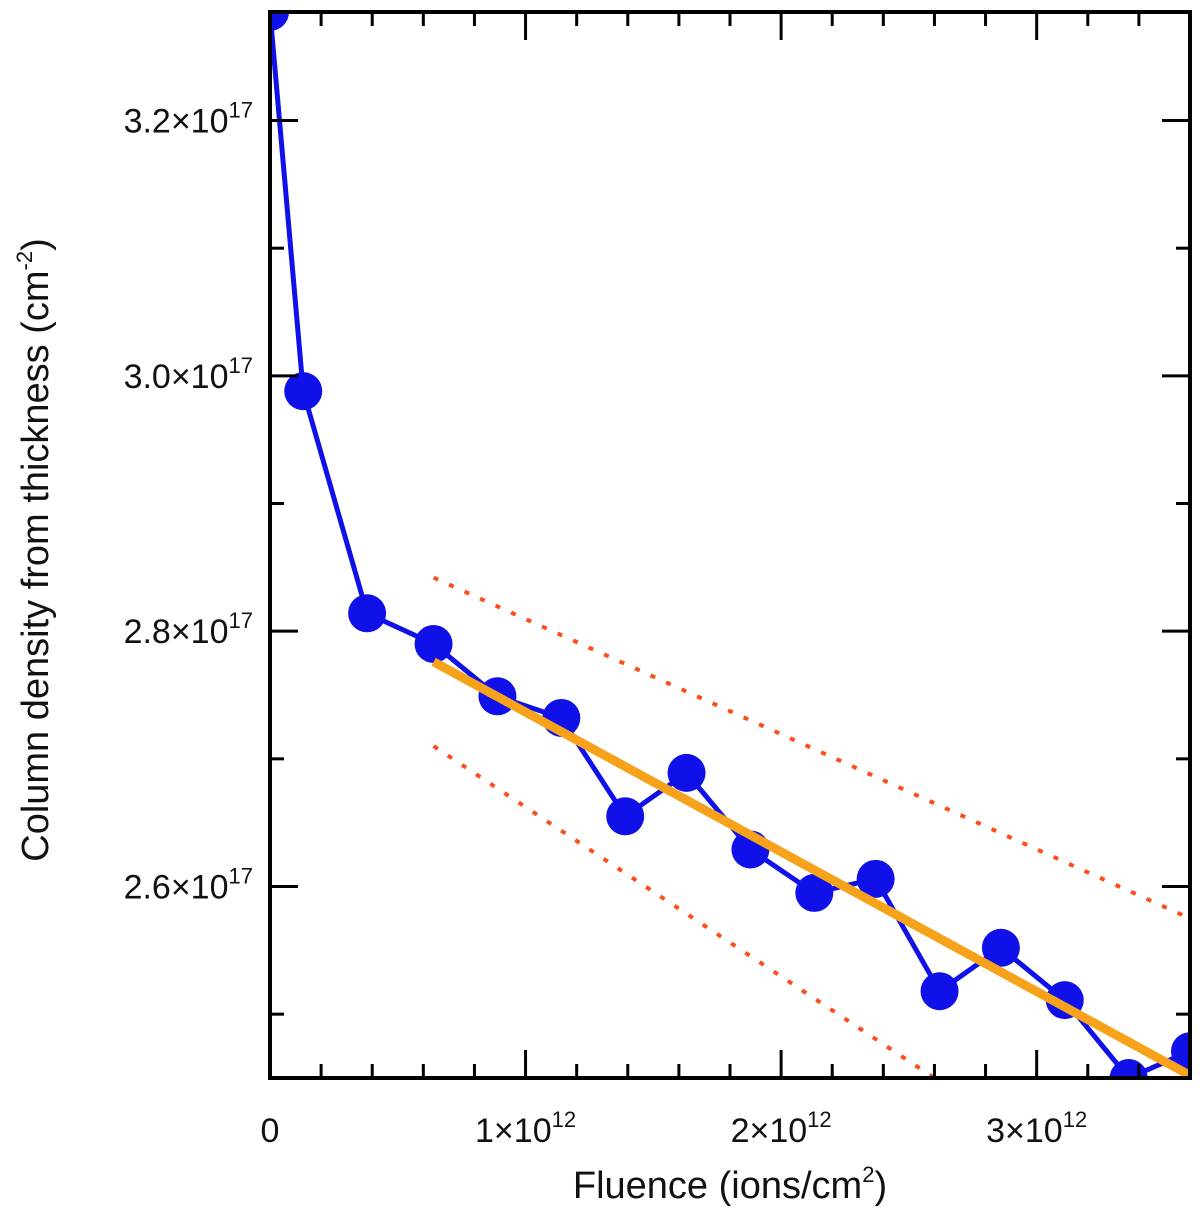  Describe the element at coordinates (176, 377) in the screenshot. I see `y-tick-mantissa: 3.0×10` at that location.